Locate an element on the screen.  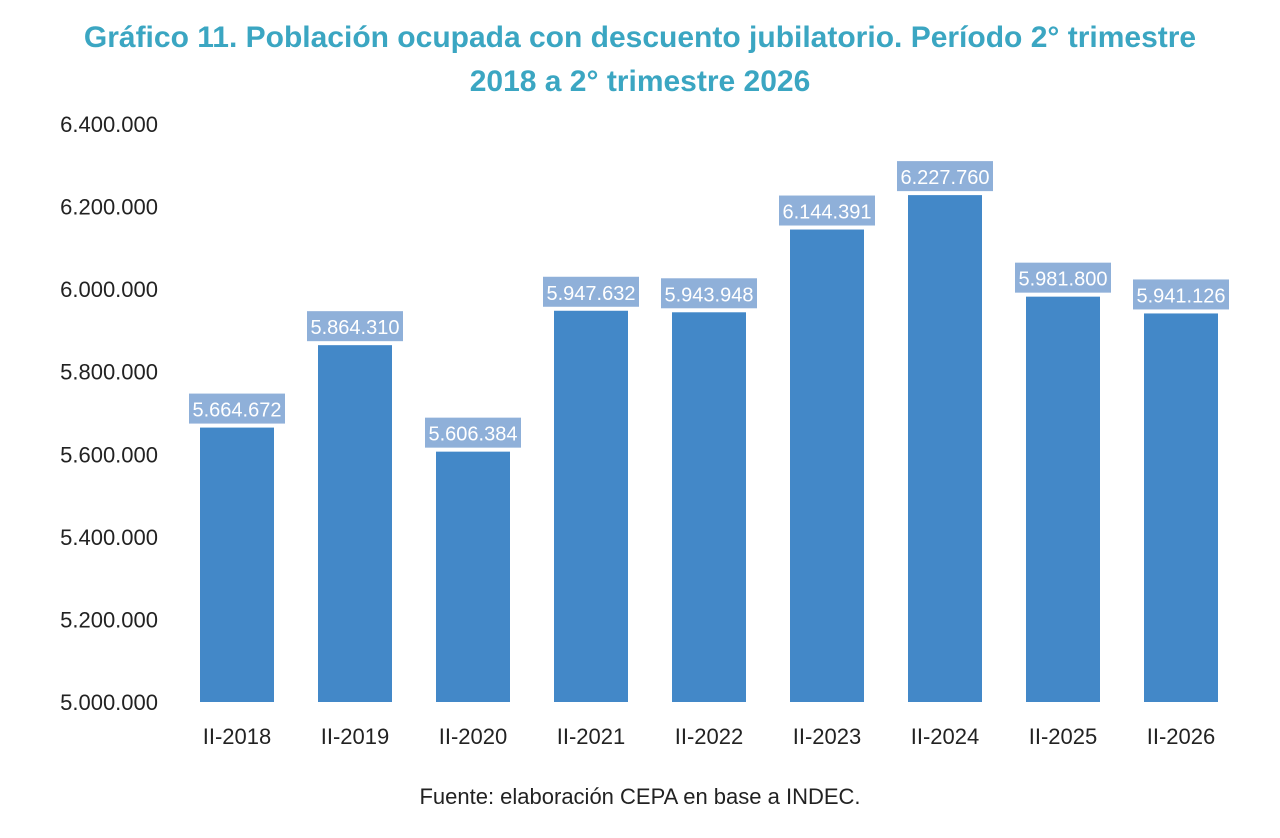
y-tick-label: 6.200.000 is located at coordinates (109, 207).